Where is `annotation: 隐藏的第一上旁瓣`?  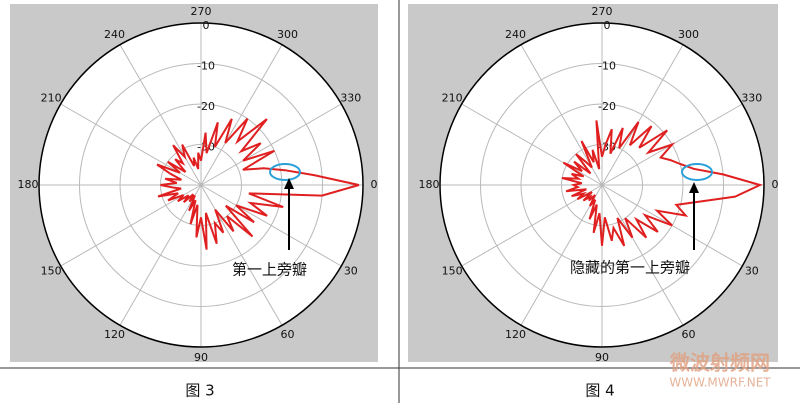 annotation: 隐藏的第一上旁瓣 is located at coordinates (630, 268).